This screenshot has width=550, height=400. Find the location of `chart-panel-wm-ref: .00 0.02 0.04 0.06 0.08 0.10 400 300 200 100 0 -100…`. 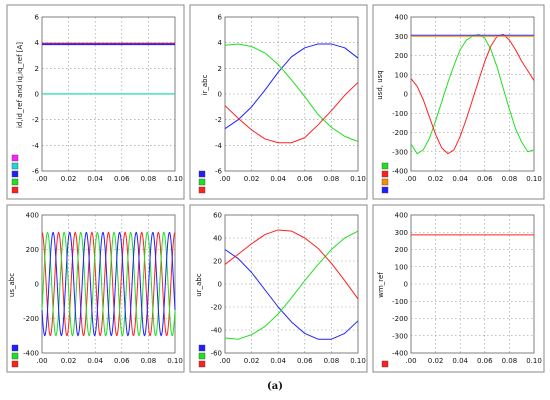

chart-panel-wm-ref: .00 0.02 0.04 0.06 0.08 0.10 400 300 200 100 0 -100… is located at coordinates (458, 288).